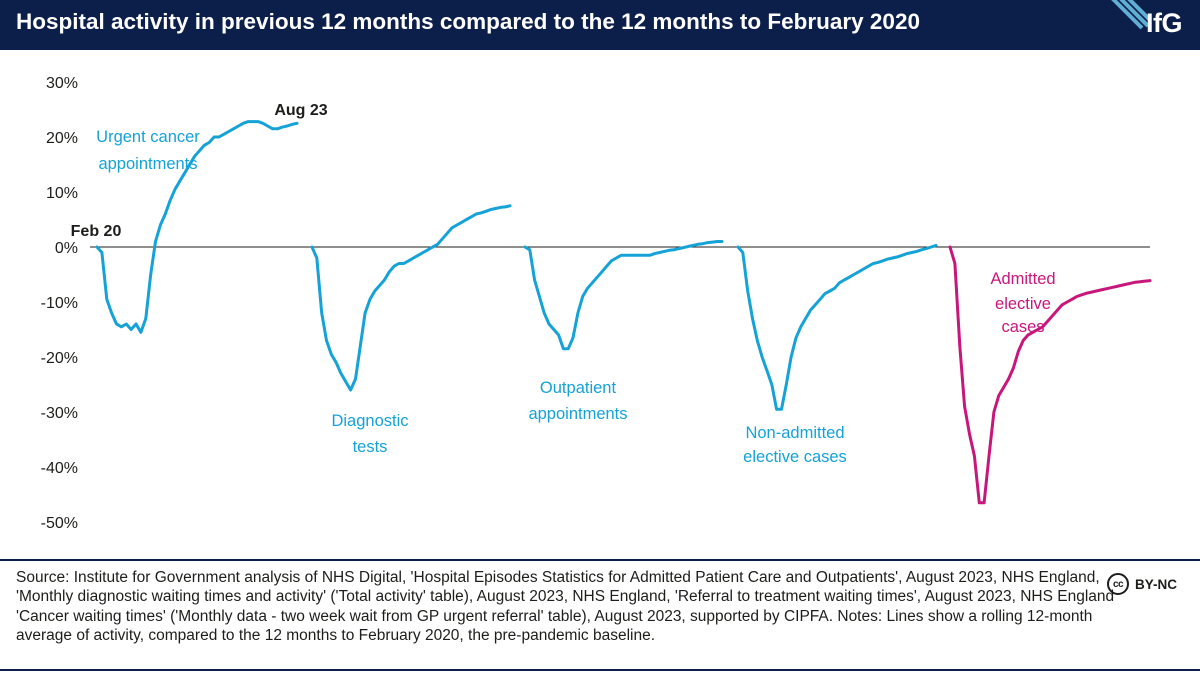 This screenshot has height=681, width=1200. Describe the element at coordinates (1129, 15) in the screenshot. I see `ifg-logo-stripes-icon` at that location.